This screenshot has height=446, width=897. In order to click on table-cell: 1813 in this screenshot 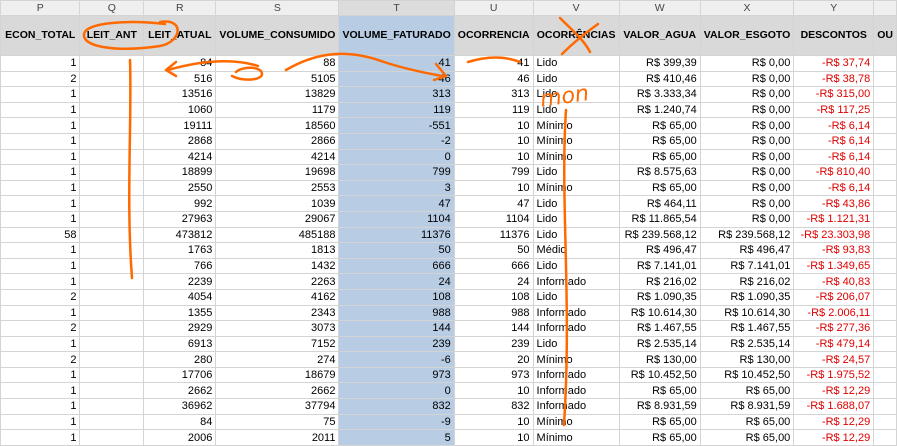, I will do `click(277, 250)`.